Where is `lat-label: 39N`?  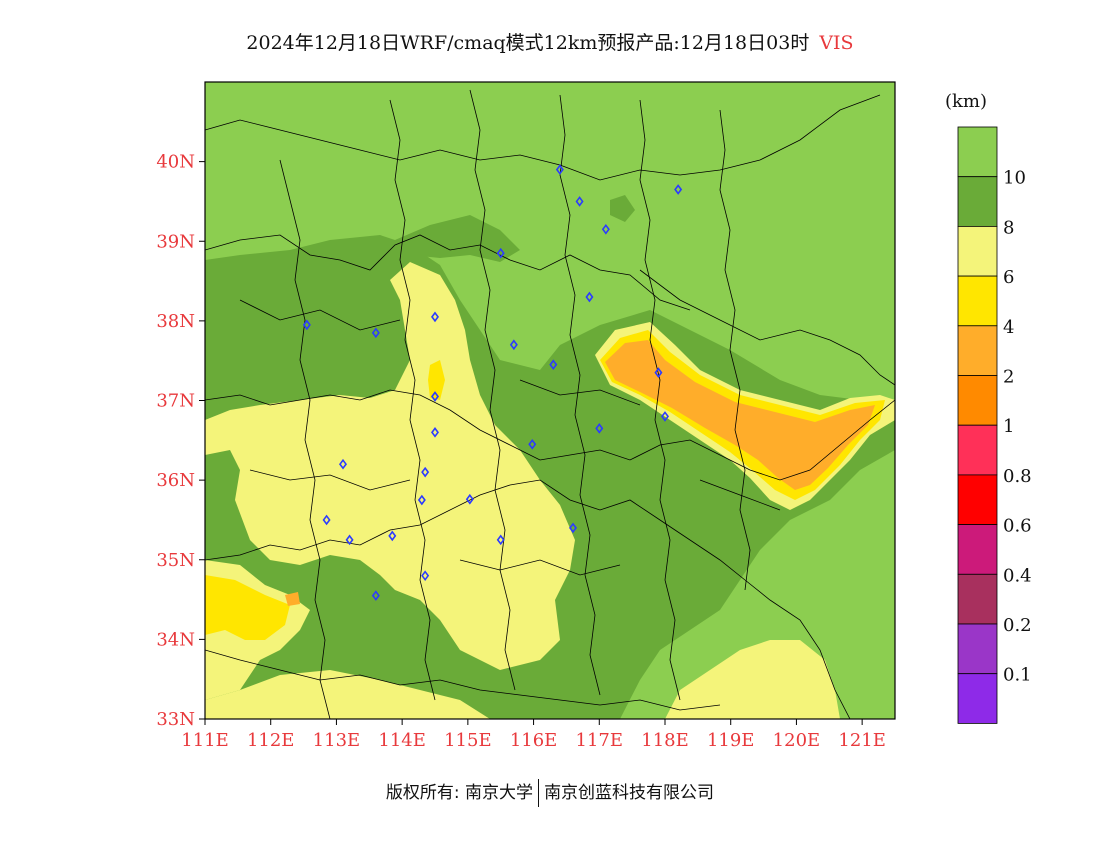 lat-label: 39N is located at coordinates (175, 241).